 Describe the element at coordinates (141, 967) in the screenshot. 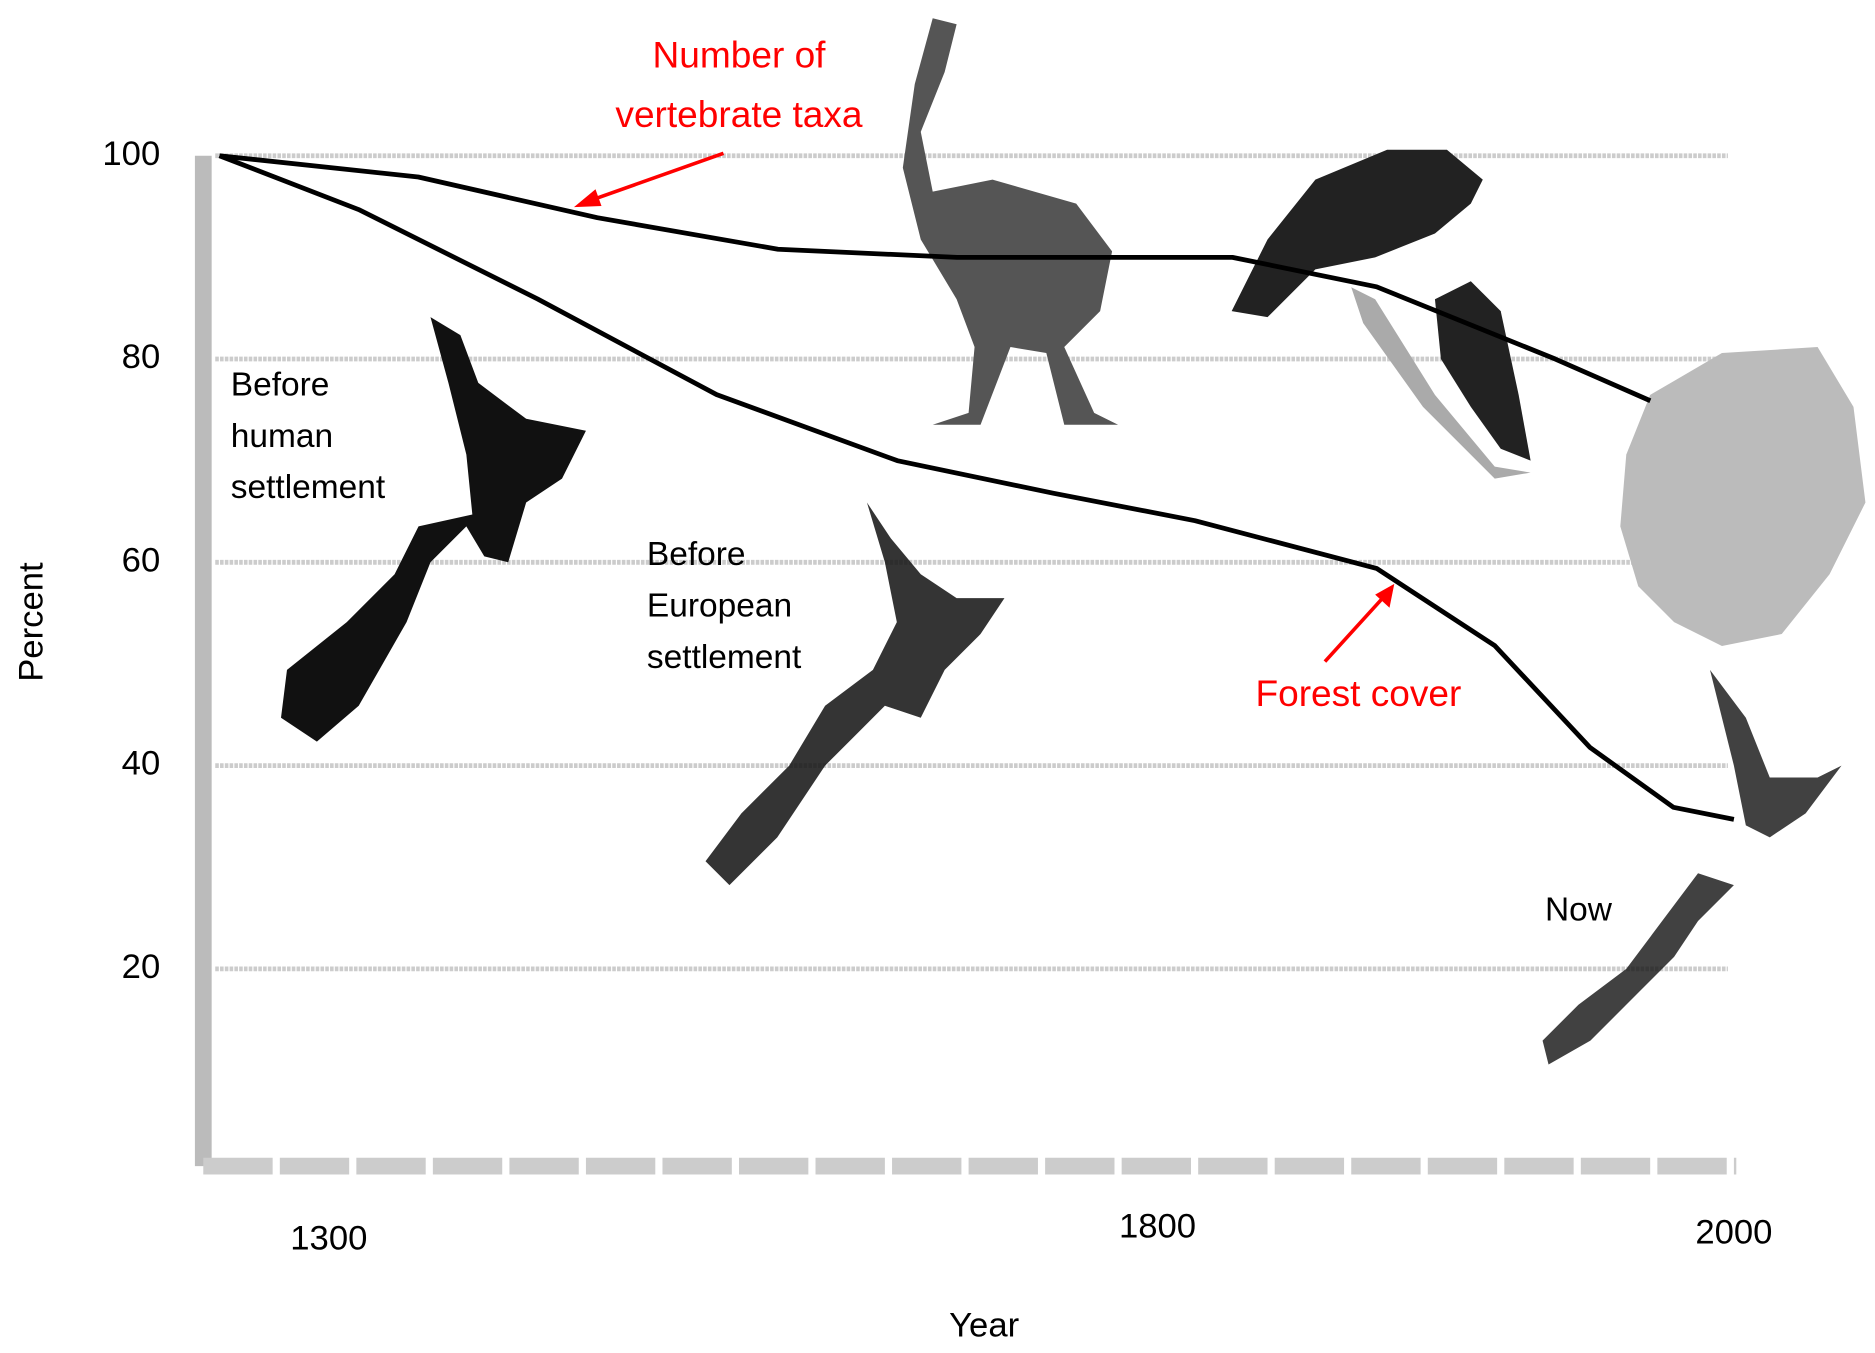

I see `y-tick-label: 20` at that location.